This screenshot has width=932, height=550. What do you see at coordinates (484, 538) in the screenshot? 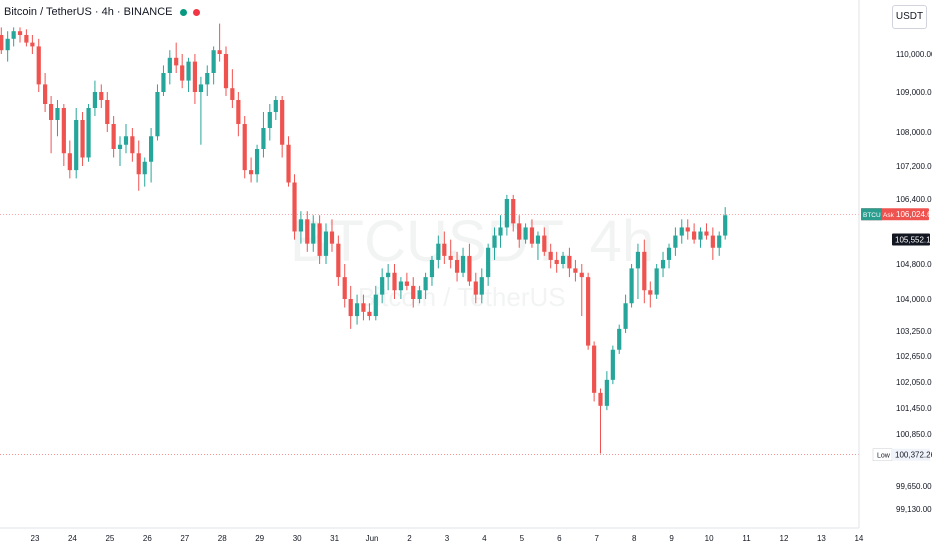
I see `time-tick-label: 4` at bounding box center [484, 538].